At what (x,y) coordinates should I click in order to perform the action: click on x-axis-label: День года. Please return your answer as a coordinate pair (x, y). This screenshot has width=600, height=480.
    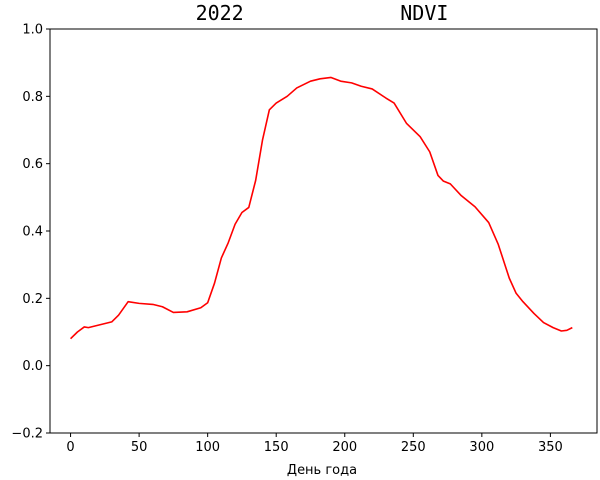
    Looking at the image, I should click on (322, 470).